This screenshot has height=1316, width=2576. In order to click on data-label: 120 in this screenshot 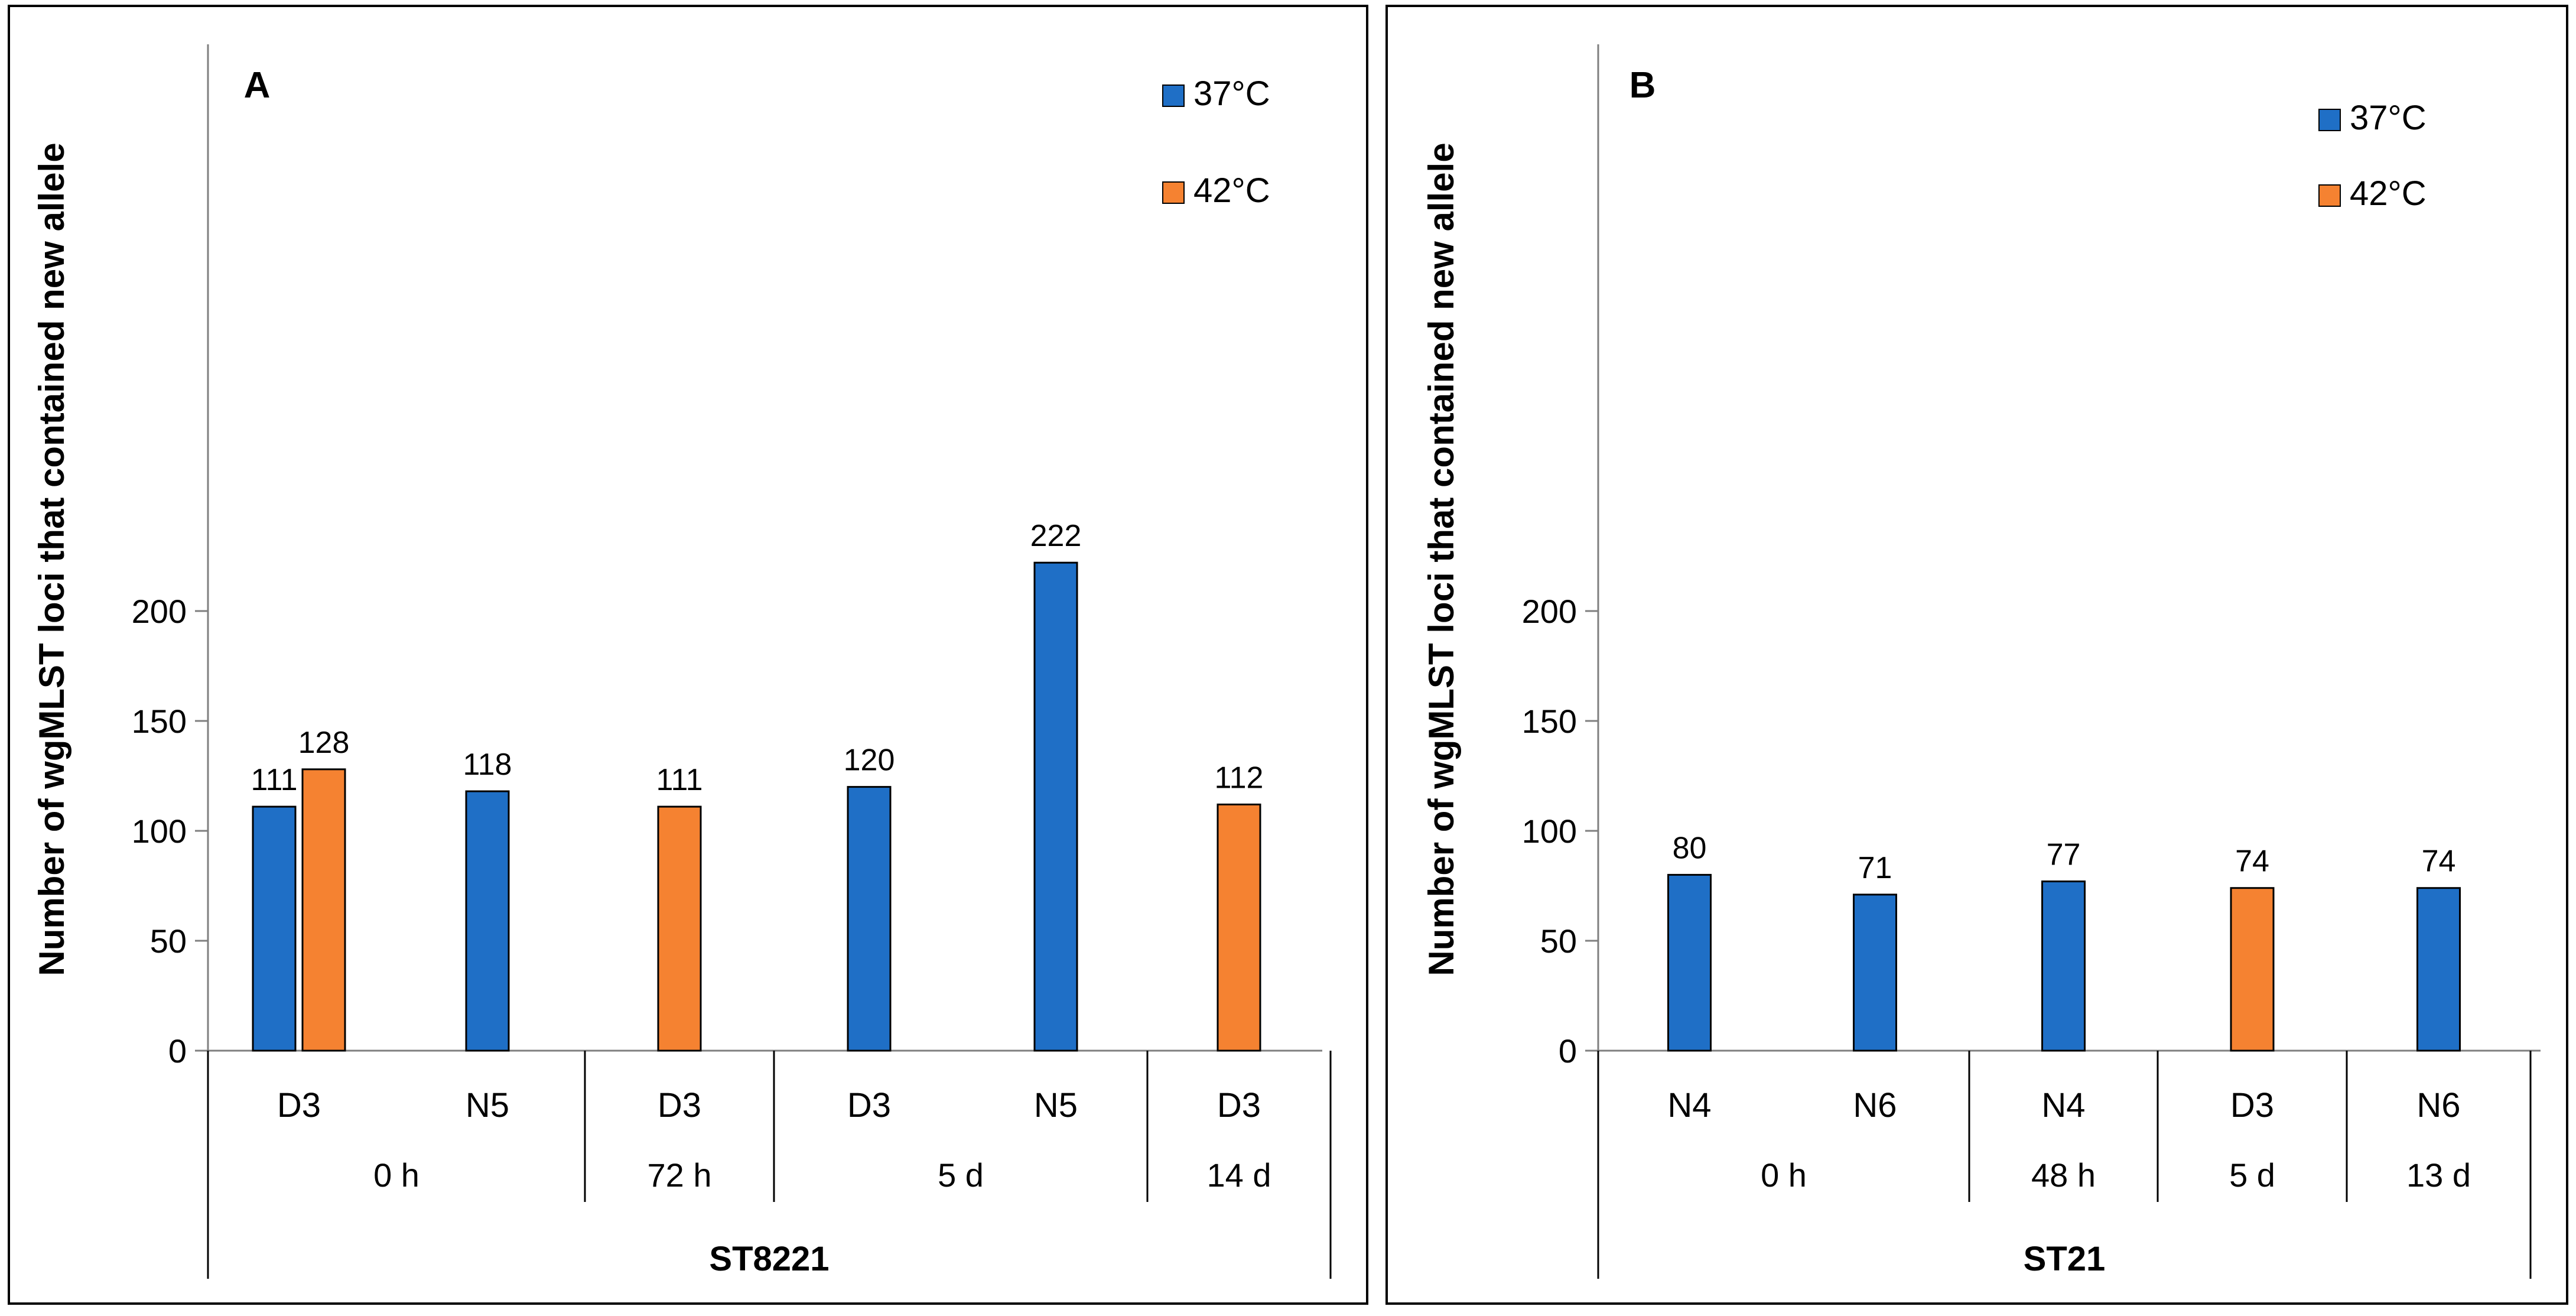, I will do `click(870, 760)`.